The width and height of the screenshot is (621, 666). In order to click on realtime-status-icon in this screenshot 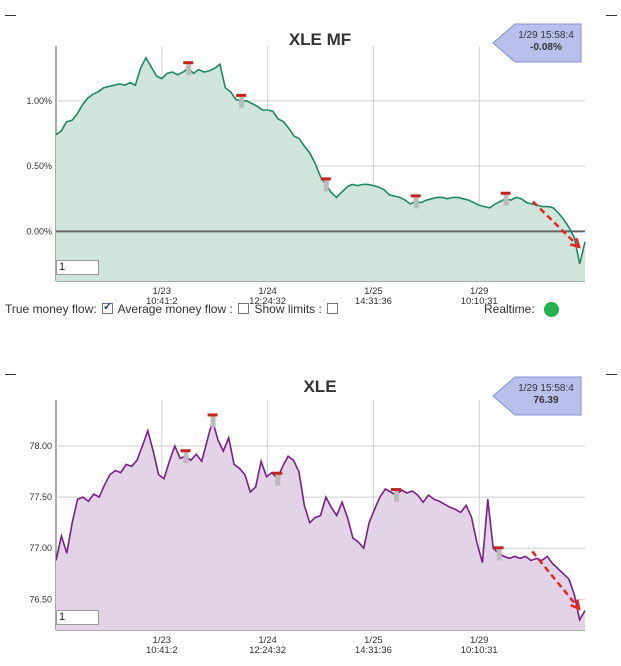, I will do `click(552, 309)`.